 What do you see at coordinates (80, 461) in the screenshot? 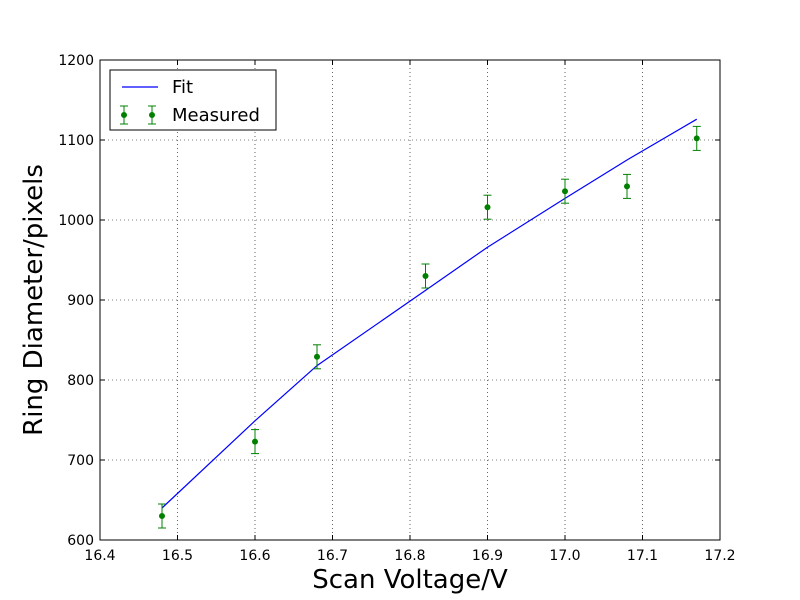
I see `y-tick-label: 700` at bounding box center [80, 461].